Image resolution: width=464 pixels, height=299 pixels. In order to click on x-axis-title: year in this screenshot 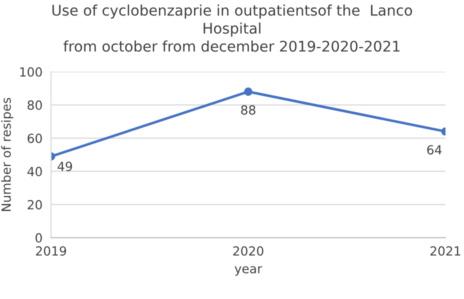, I will do `click(248, 271)`.